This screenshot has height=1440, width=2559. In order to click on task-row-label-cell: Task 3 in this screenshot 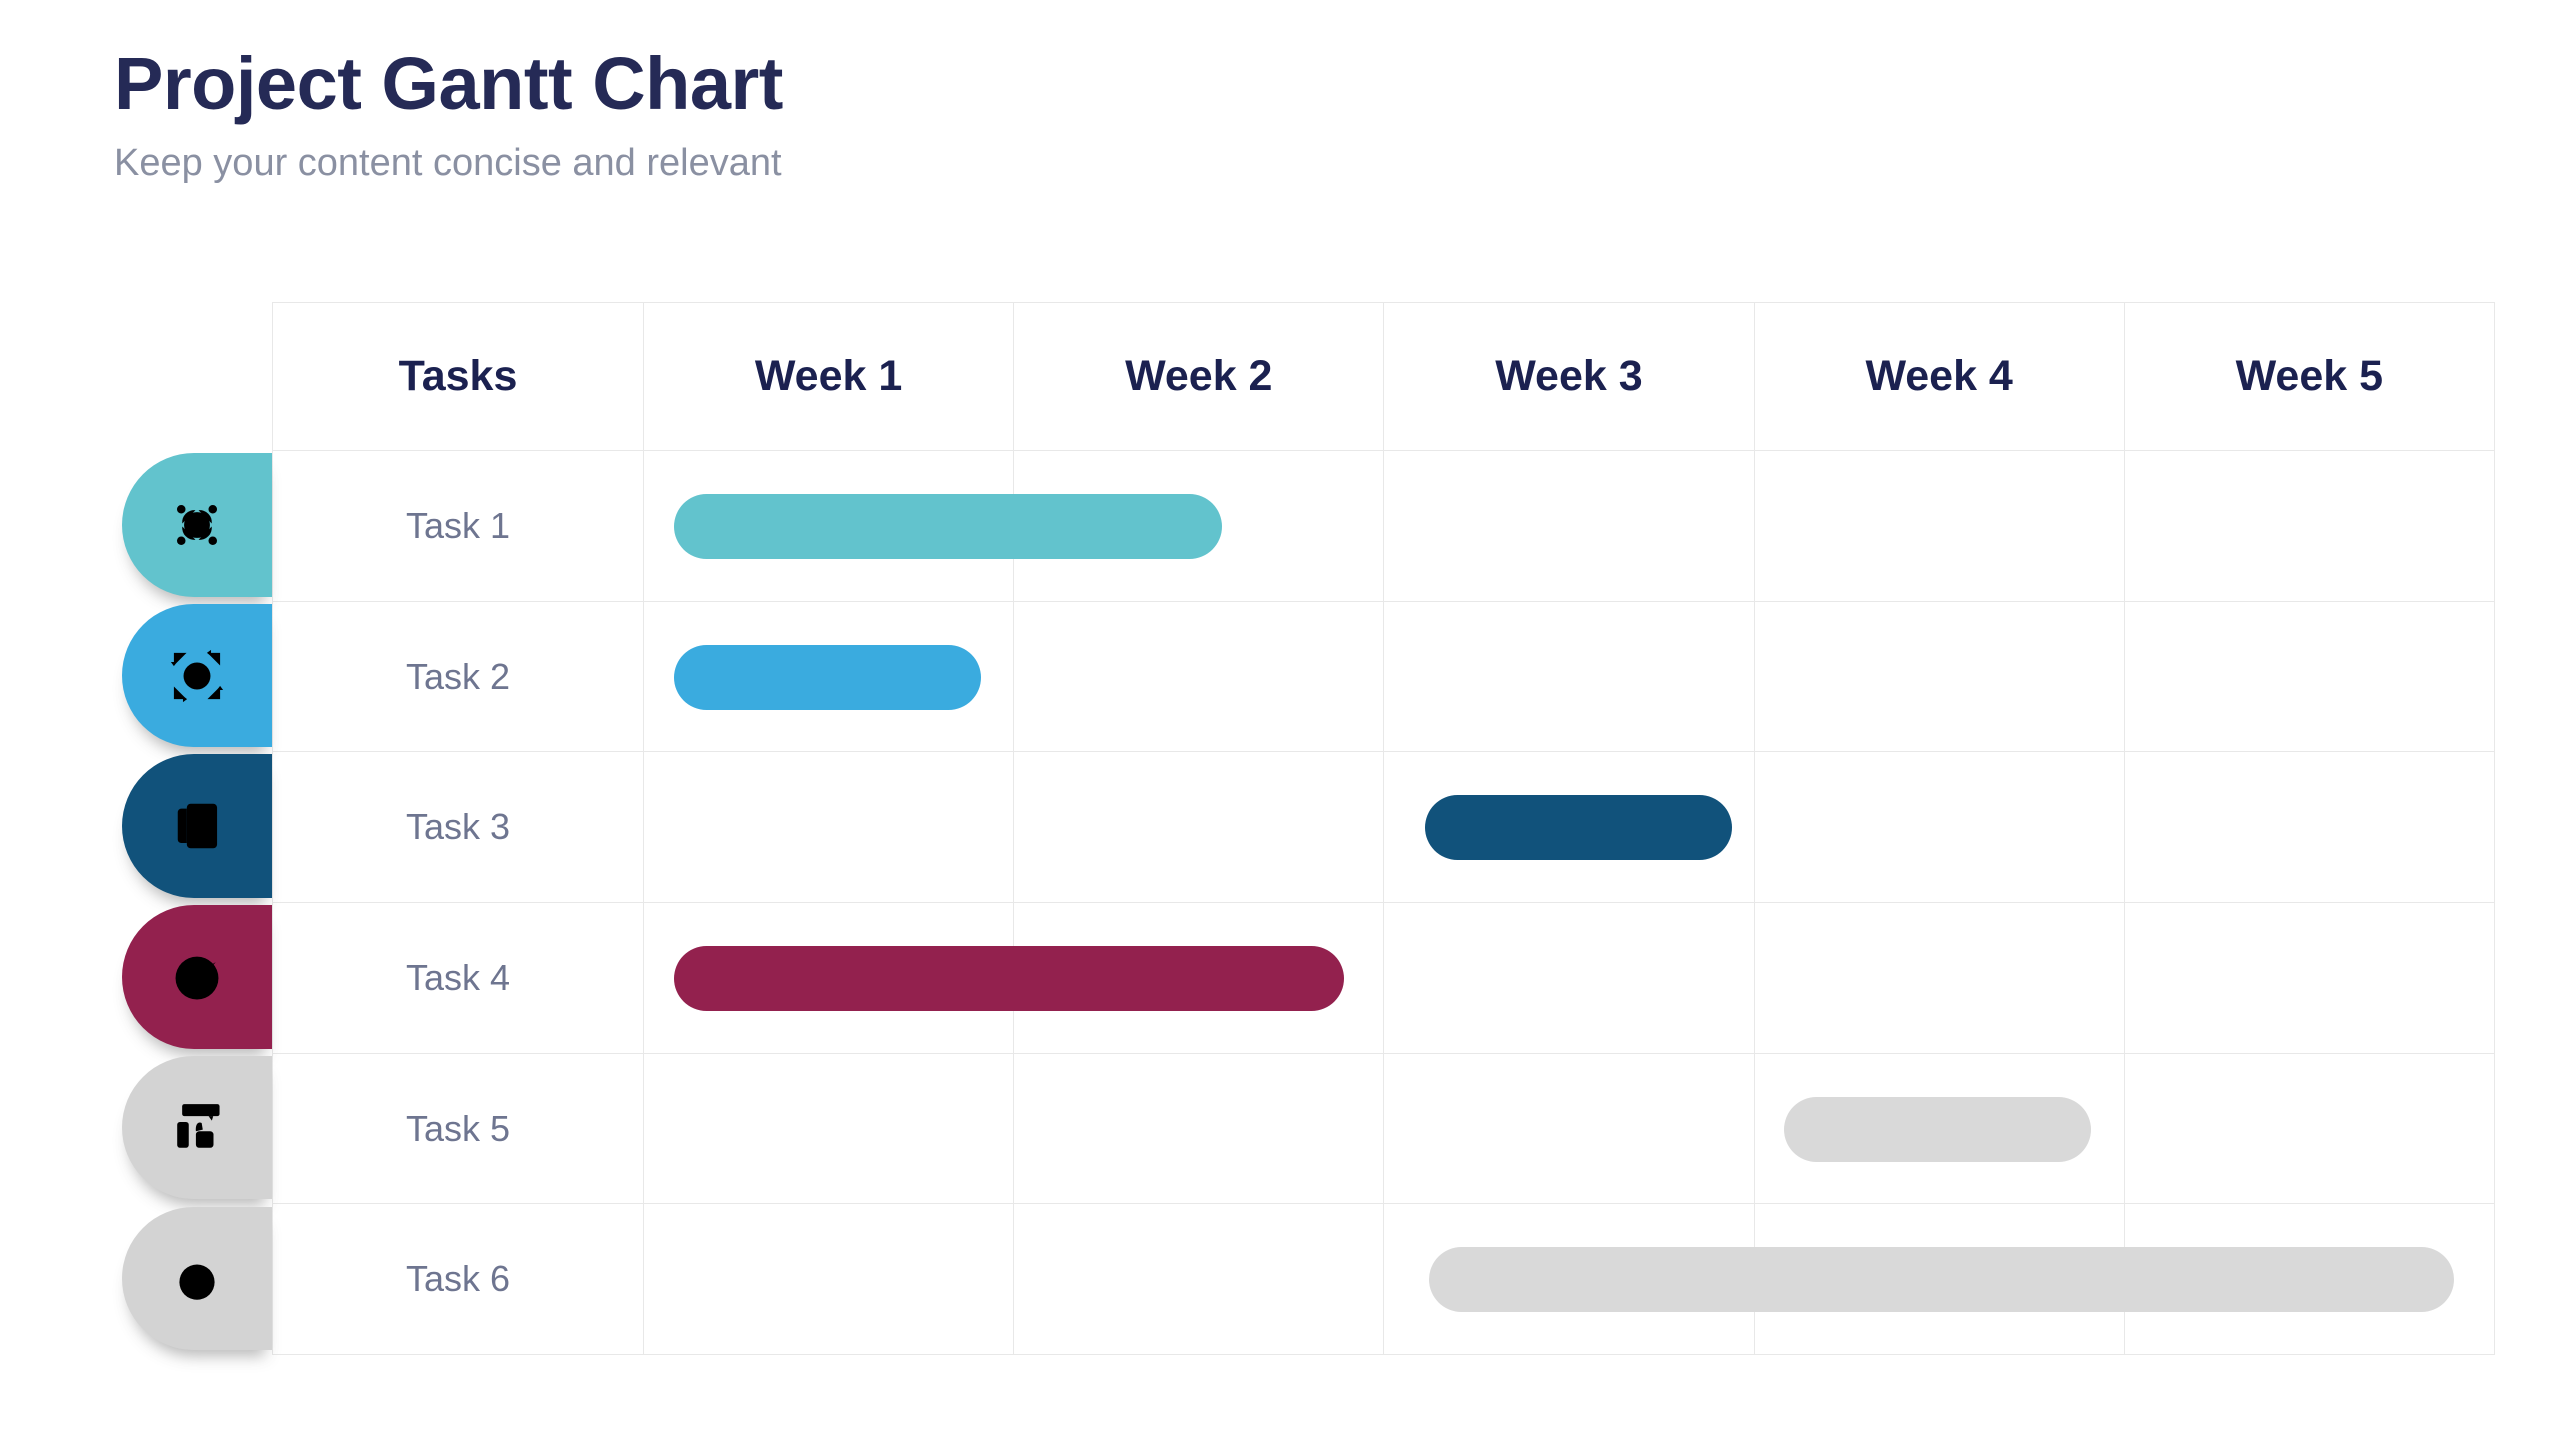, I will do `click(458, 828)`.